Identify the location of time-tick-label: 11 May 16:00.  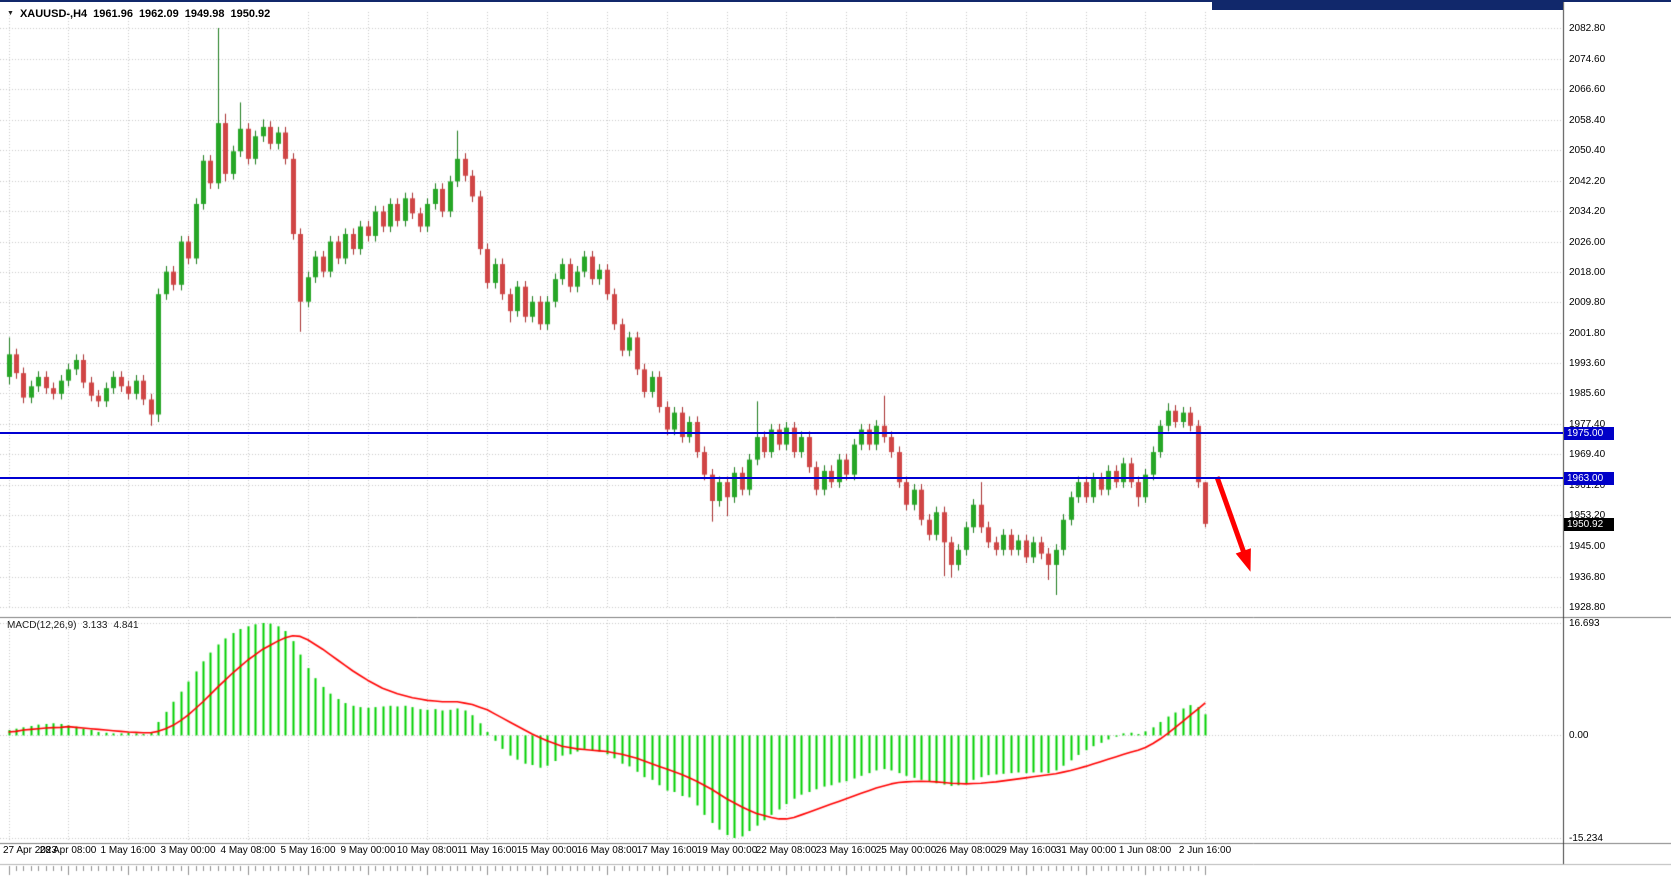
(487, 850).